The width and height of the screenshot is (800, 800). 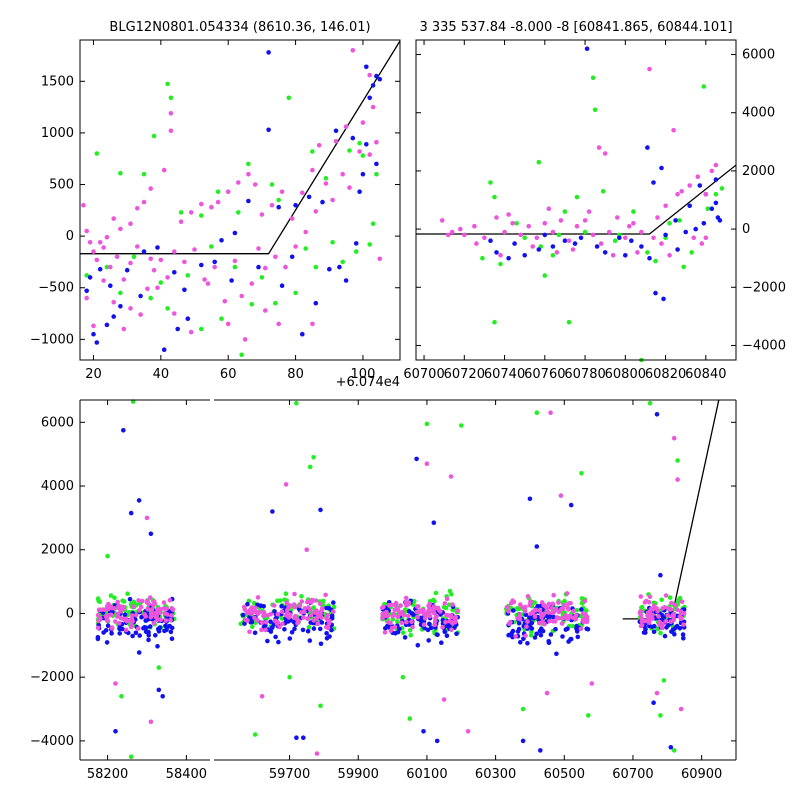 I want to click on x-tick-label: 59700, so click(x=289, y=774).